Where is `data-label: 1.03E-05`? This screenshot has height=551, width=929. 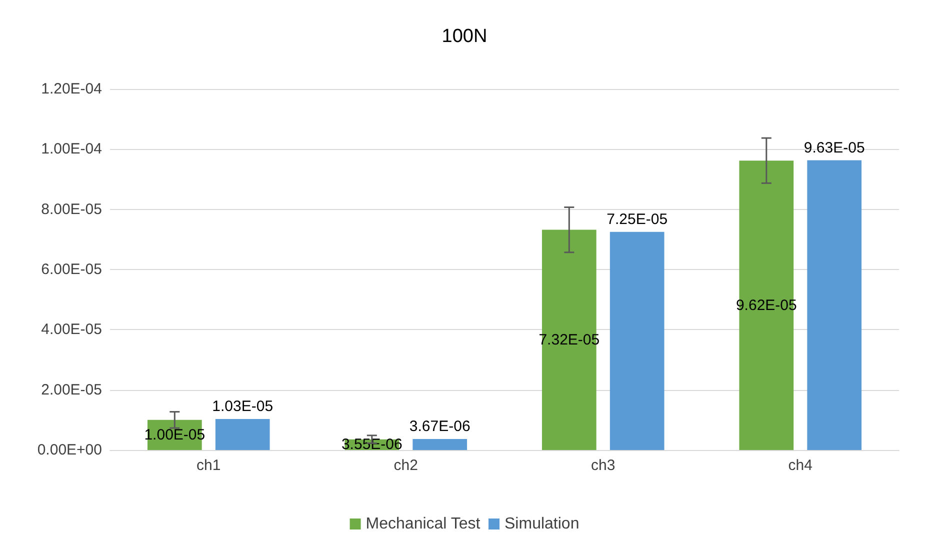 data-label: 1.03E-05 is located at coordinates (243, 407).